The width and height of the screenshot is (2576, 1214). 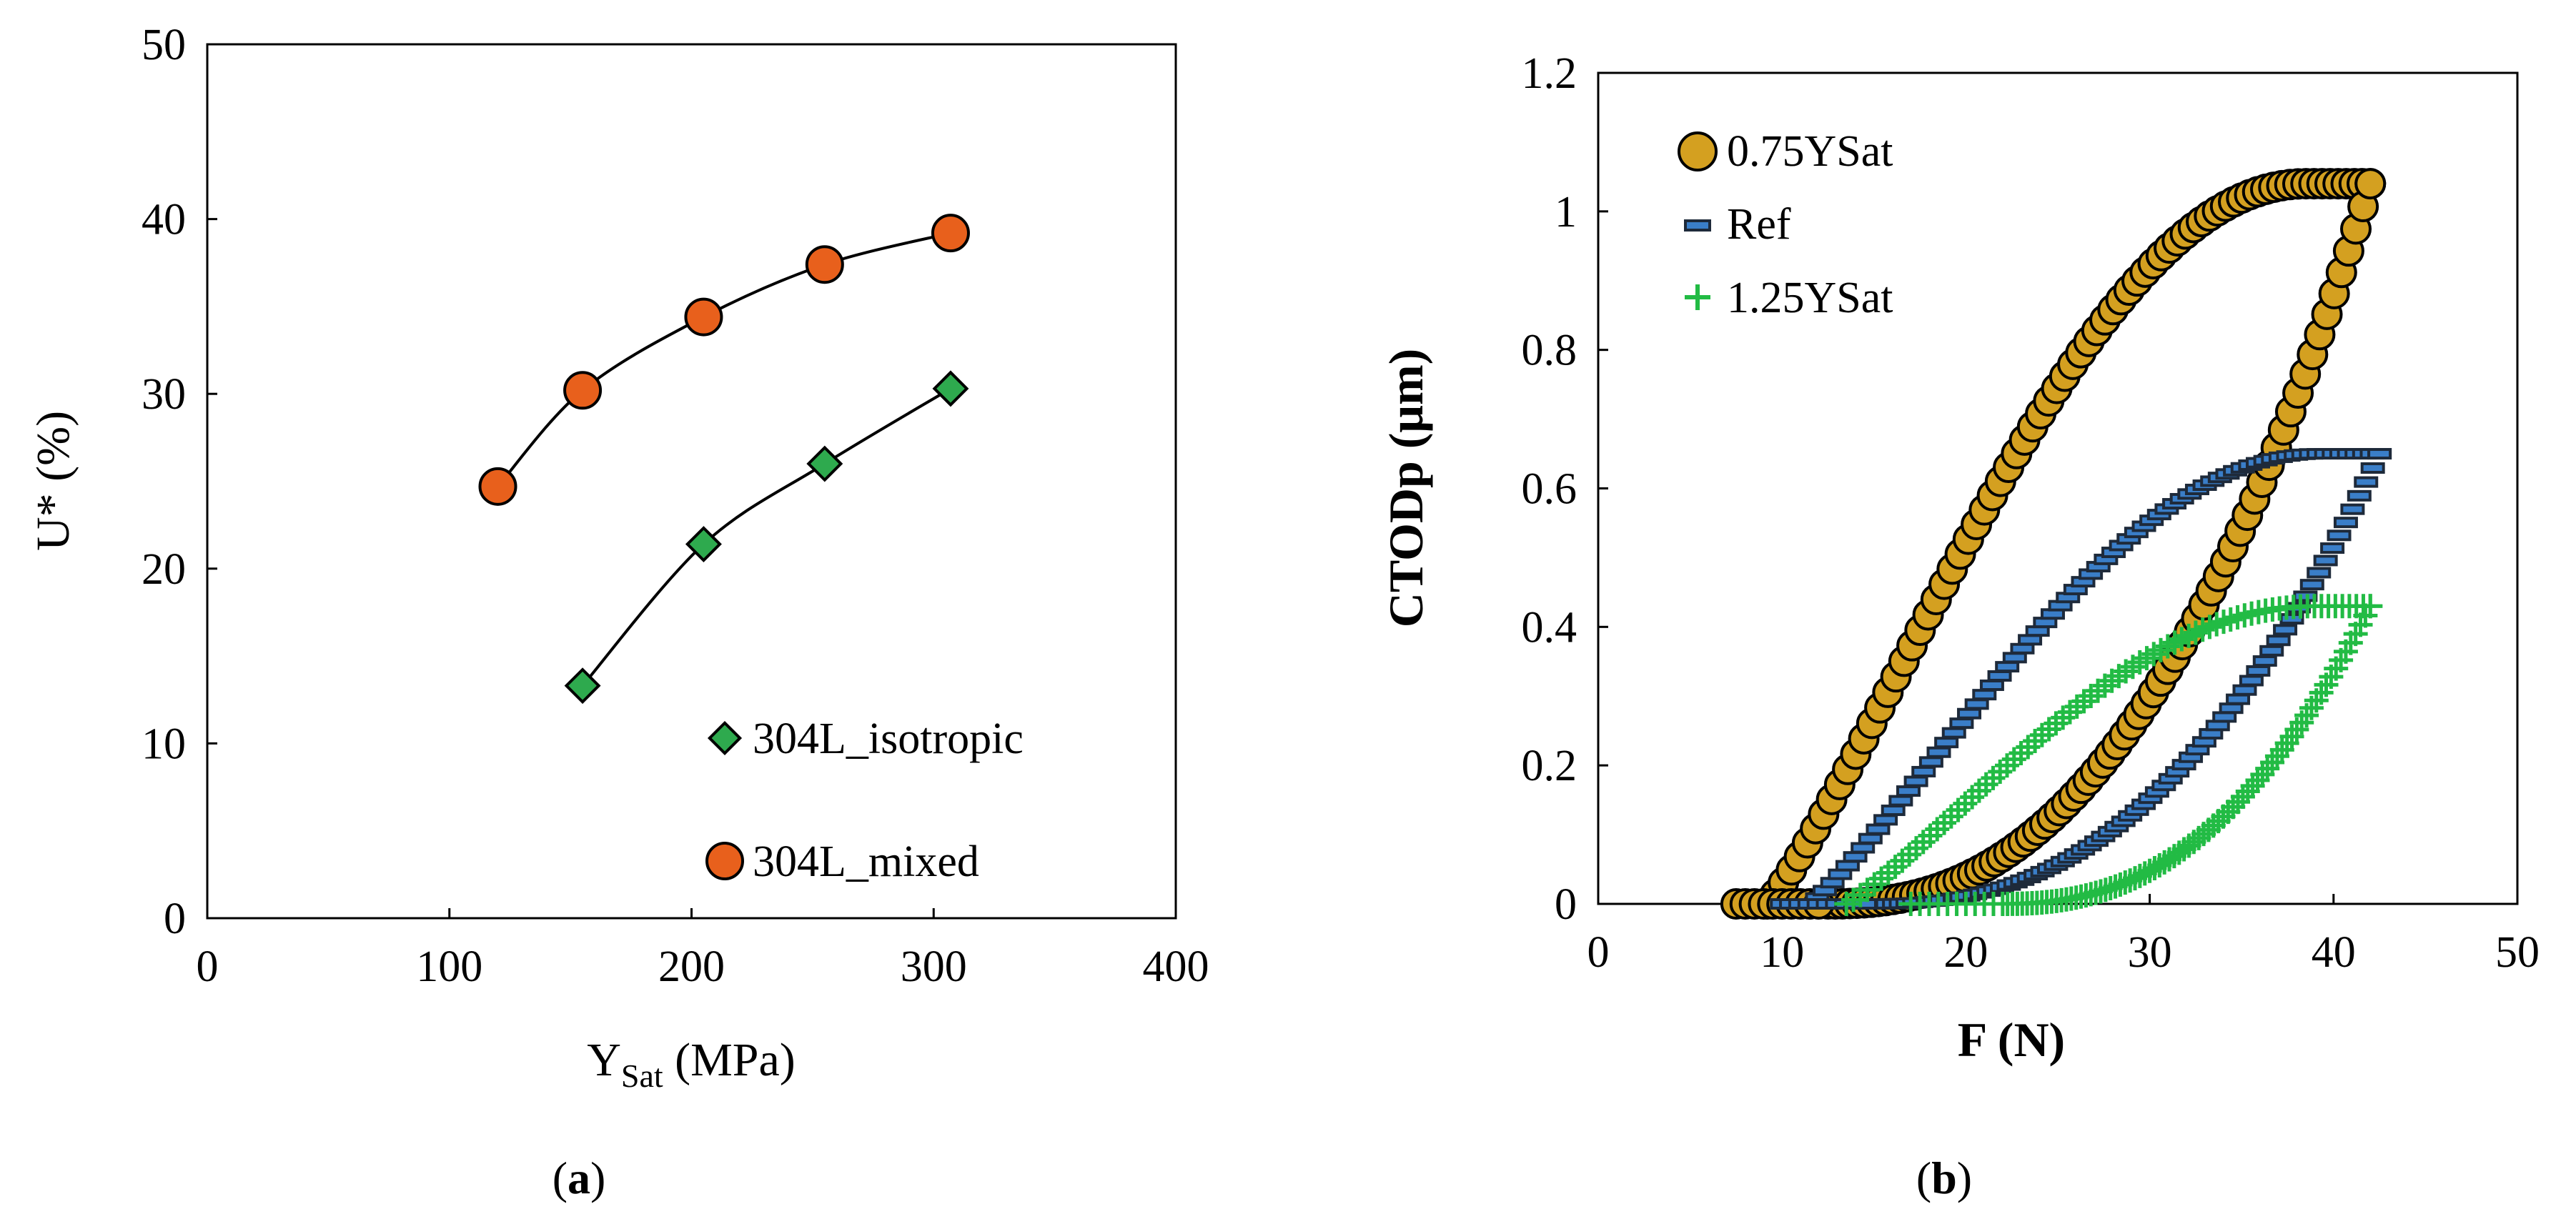 What do you see at coordinates (934, 966) in the screenshot?
I see `panel-a-x-tick-label: 300` at bounding box center [934, 966].